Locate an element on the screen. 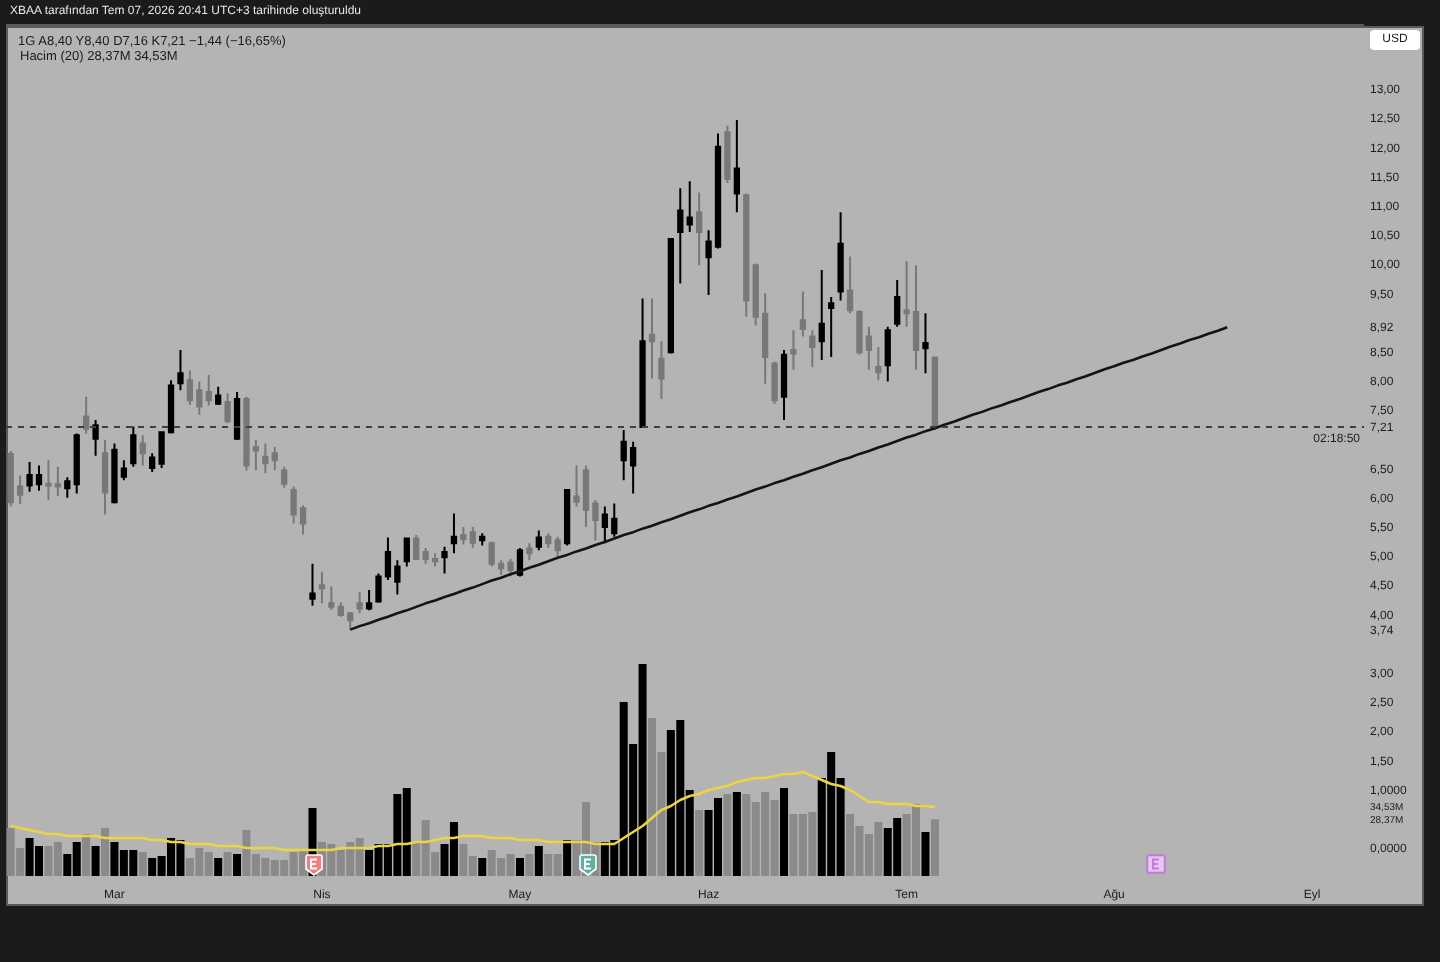  line-series is located at coordinates (473, 811).